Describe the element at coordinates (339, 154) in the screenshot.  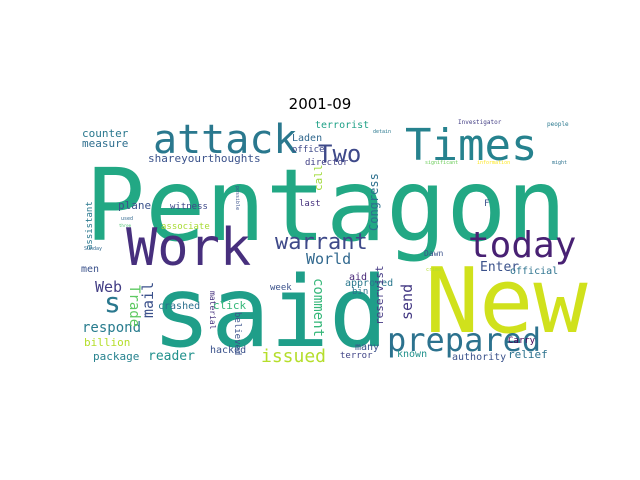
I see `word-two: Two` at that location.